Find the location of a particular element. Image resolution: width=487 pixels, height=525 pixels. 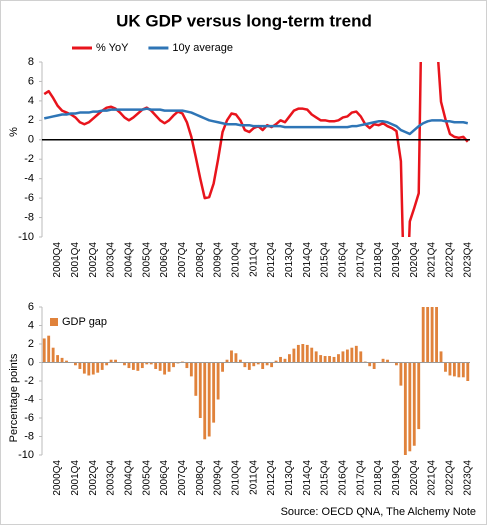

legend-label: GDP gap is located at coordinates (84, 322).